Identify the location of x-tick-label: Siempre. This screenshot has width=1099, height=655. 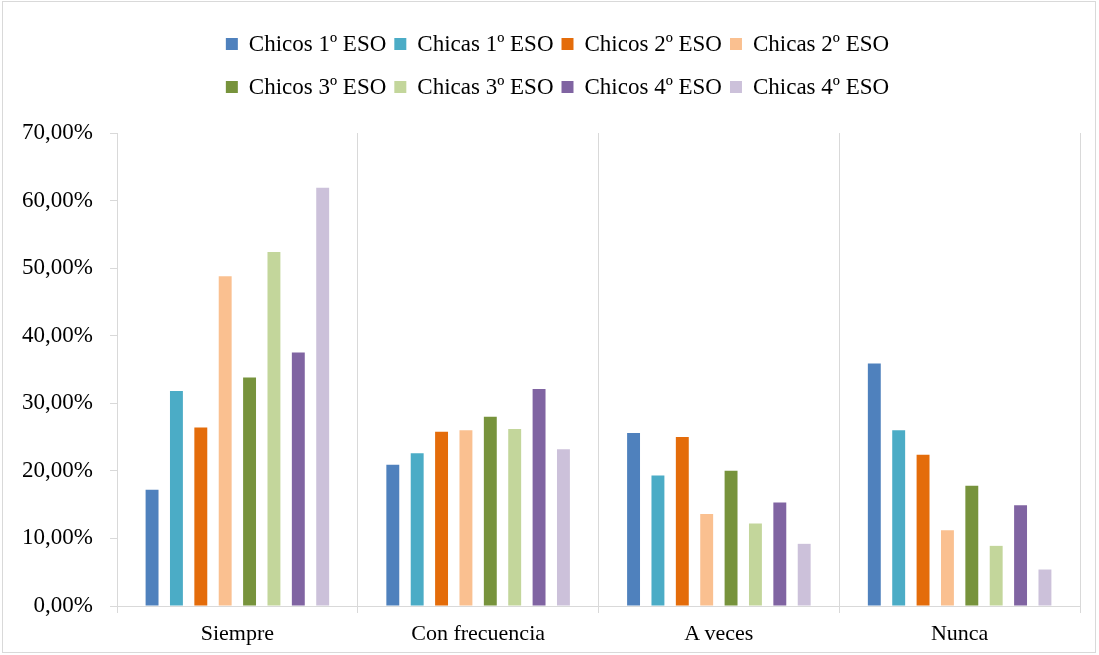
(237, 632).